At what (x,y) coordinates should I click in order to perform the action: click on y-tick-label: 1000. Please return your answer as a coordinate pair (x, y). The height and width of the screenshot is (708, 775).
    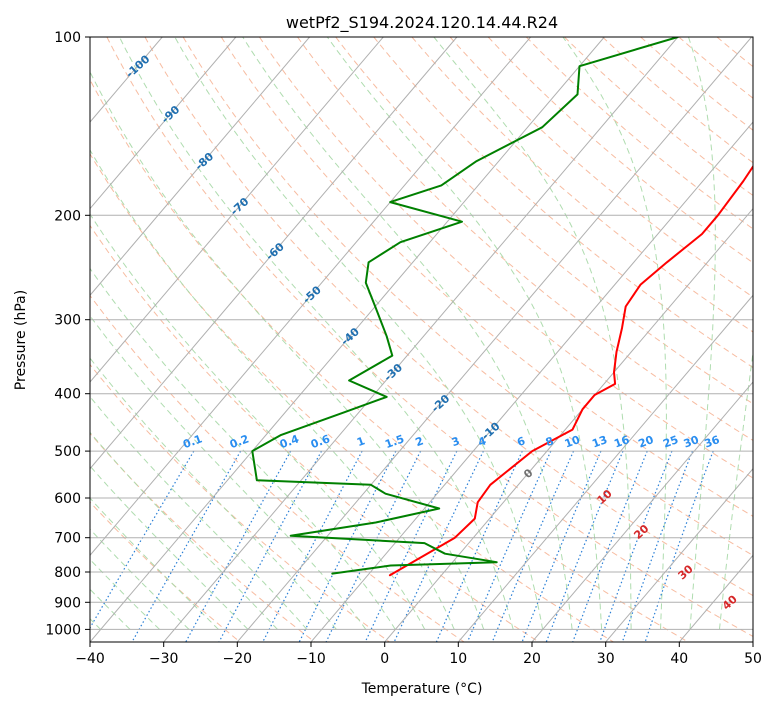
    Looking at the image, I should click on (63, 630).